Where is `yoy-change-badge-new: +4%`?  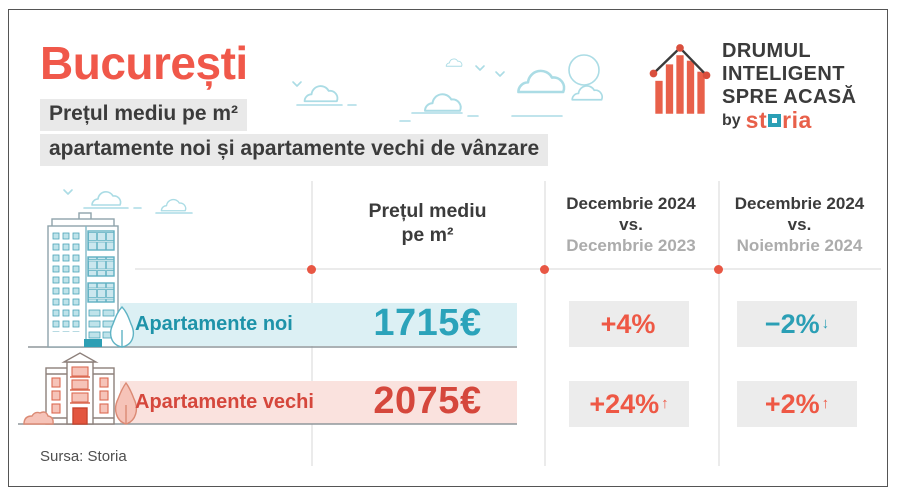
yoy-change-badge-new: +4% is located at coordinates (629, 324).